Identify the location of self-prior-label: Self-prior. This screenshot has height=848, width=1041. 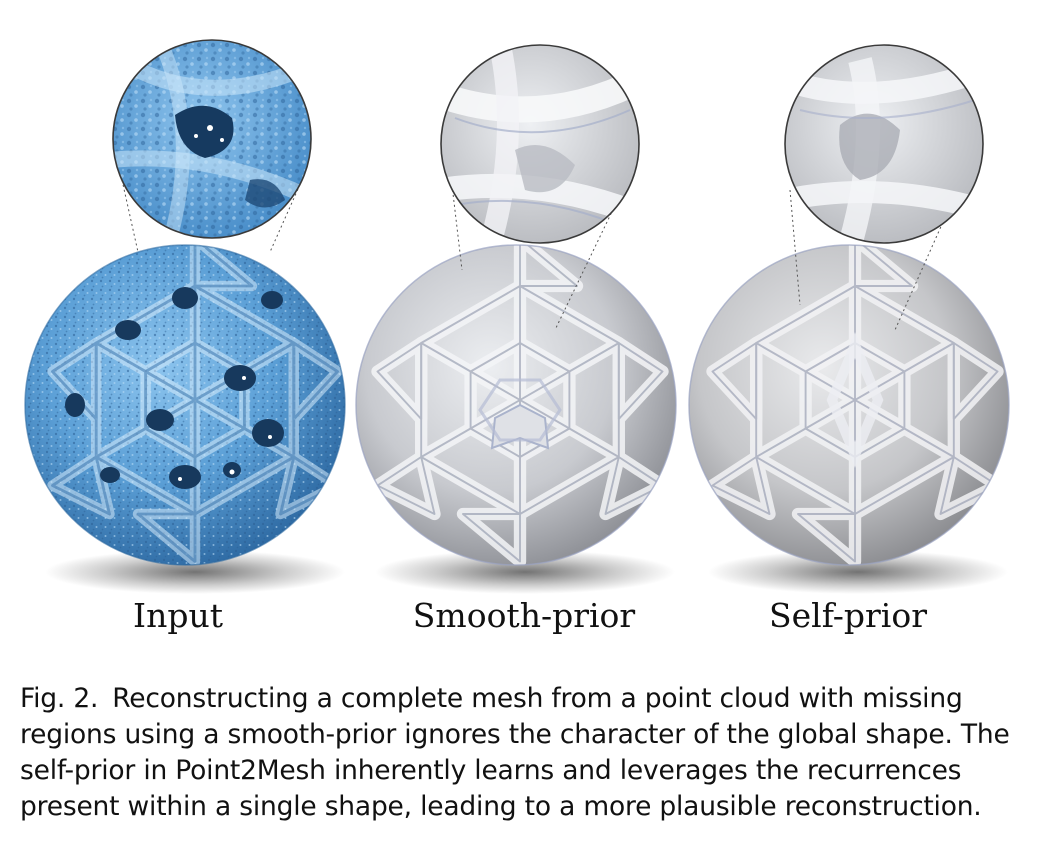
(848, 615).